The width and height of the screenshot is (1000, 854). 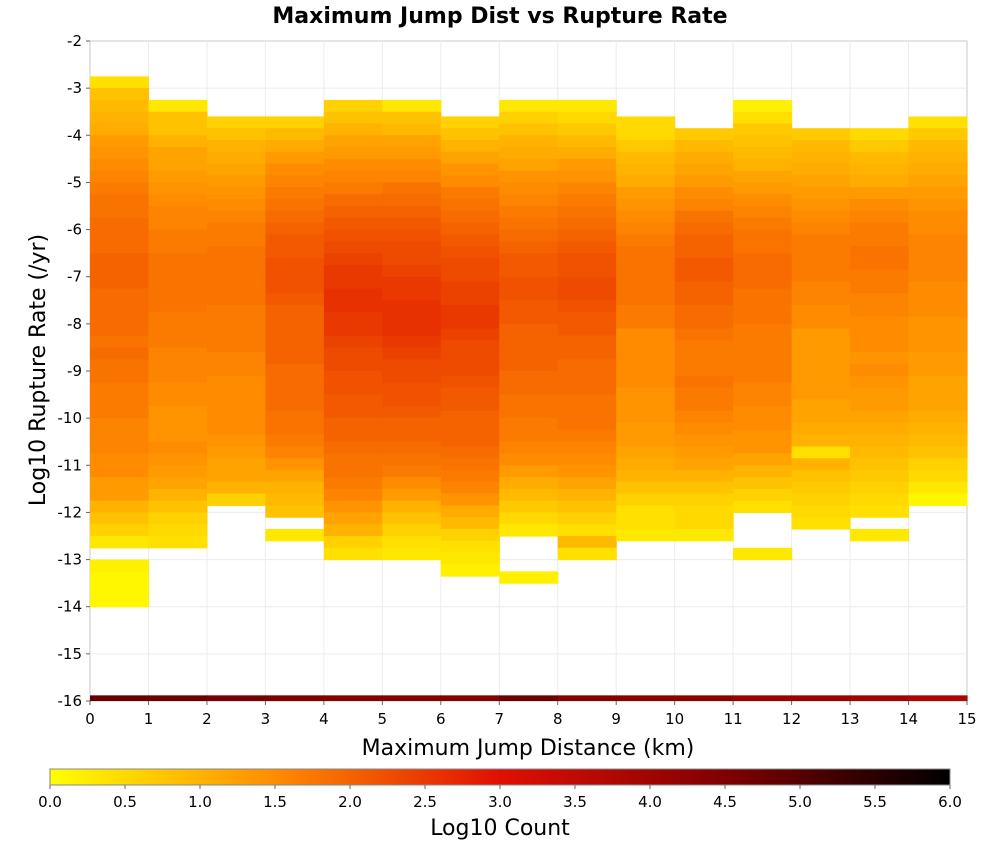 I want to click on x-tick-label: 4, so click(x=324, y=719).